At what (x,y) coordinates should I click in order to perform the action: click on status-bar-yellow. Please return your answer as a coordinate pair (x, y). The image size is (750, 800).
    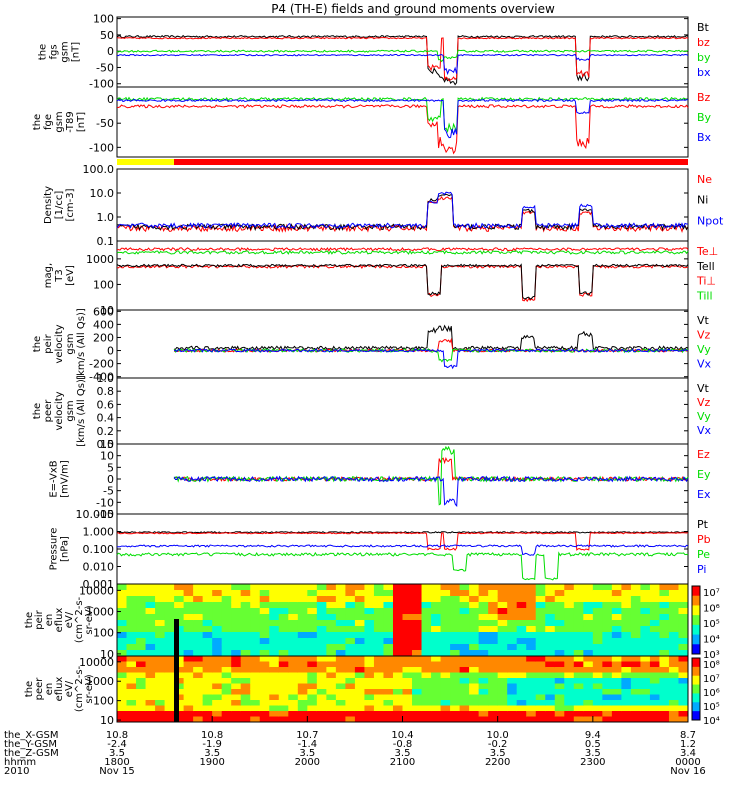
    Looking at the image, I should click on (145, 162).